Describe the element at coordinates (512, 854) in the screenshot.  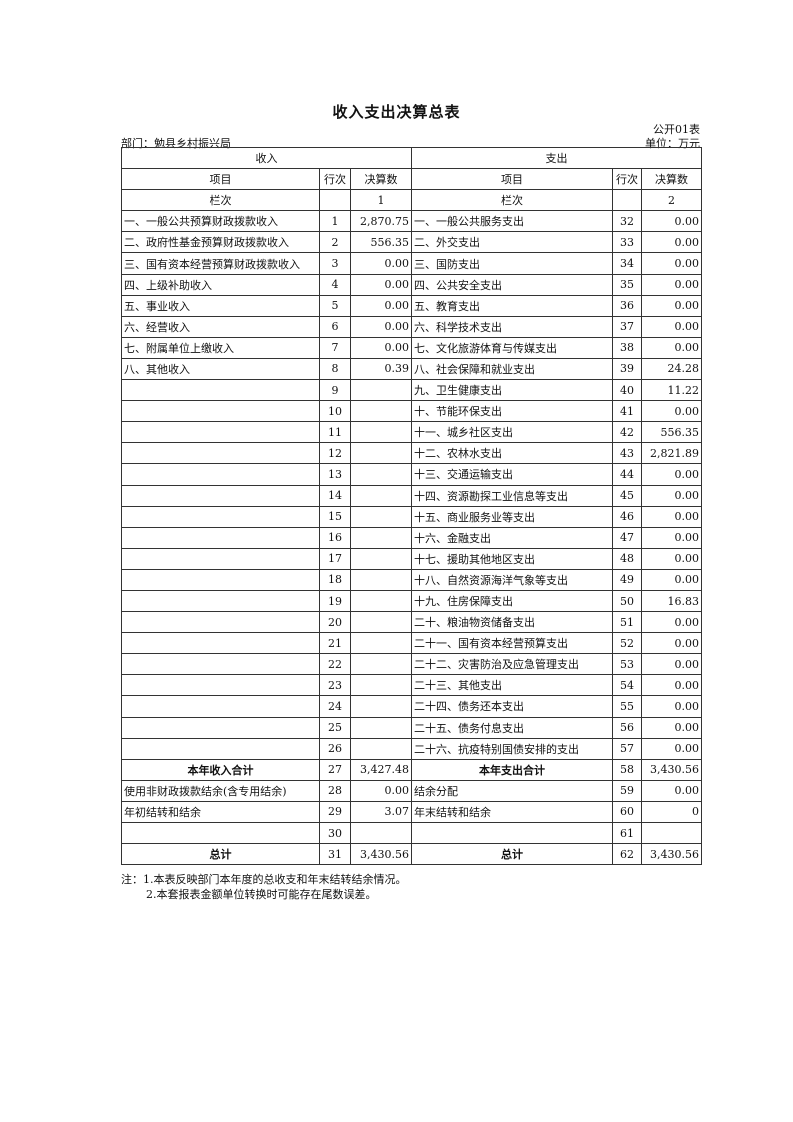
I see `expense-item-cell: 总计` at that location.